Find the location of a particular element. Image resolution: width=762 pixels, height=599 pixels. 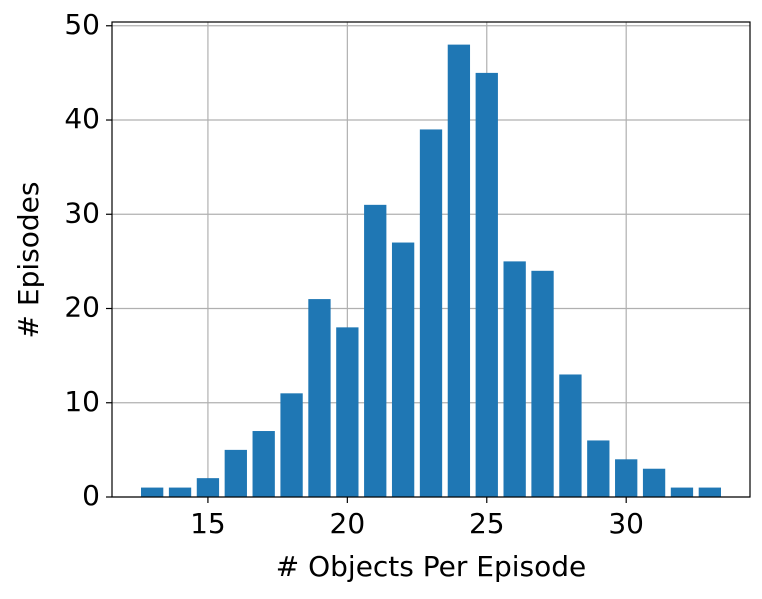

x-tick-label: 25 is located at coordinates (487, 523).